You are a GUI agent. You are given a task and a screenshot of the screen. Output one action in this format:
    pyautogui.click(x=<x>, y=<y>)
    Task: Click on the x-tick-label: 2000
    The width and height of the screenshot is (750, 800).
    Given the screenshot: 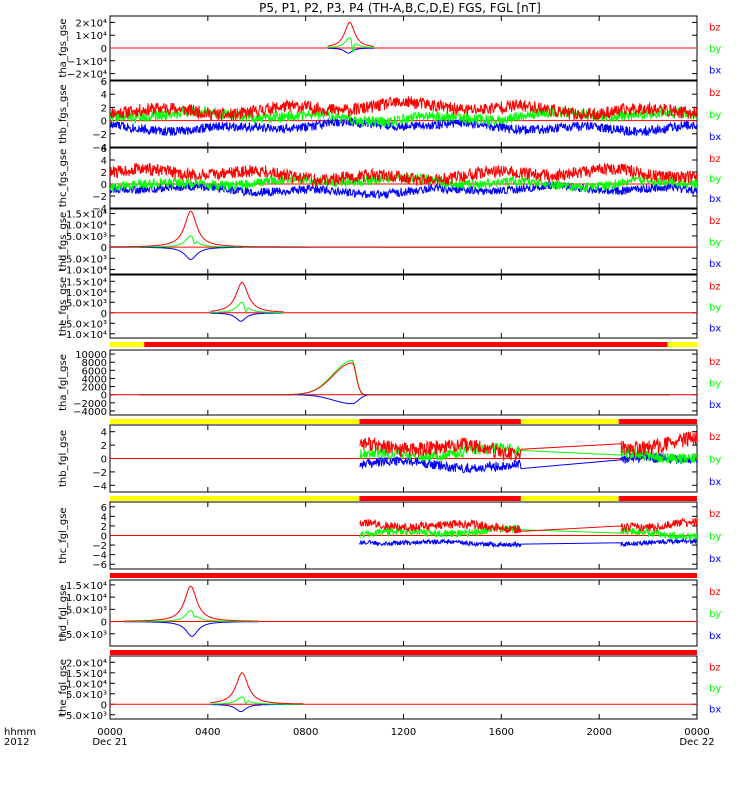 What is the action you would take?
    pyautogui.click(x=598, y=732)
    